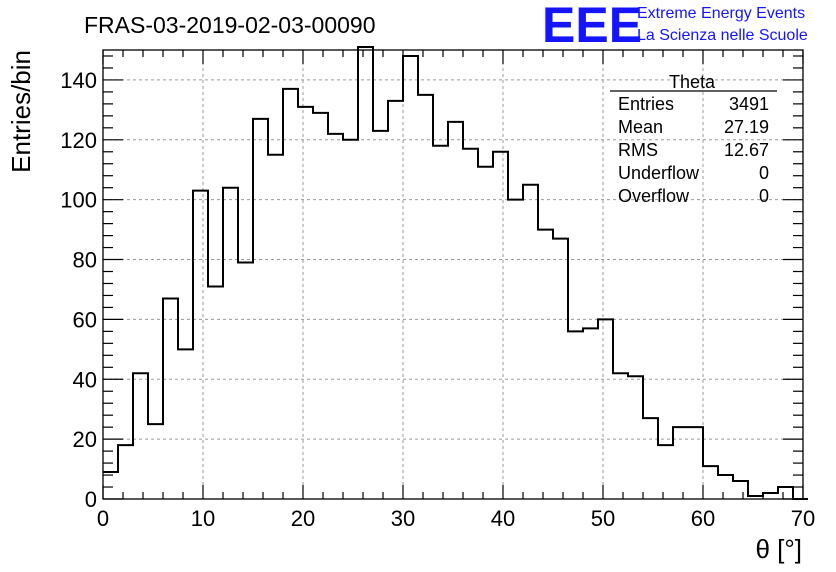  I want to click on stats-value-rms: 12.67, so click(746, 150).